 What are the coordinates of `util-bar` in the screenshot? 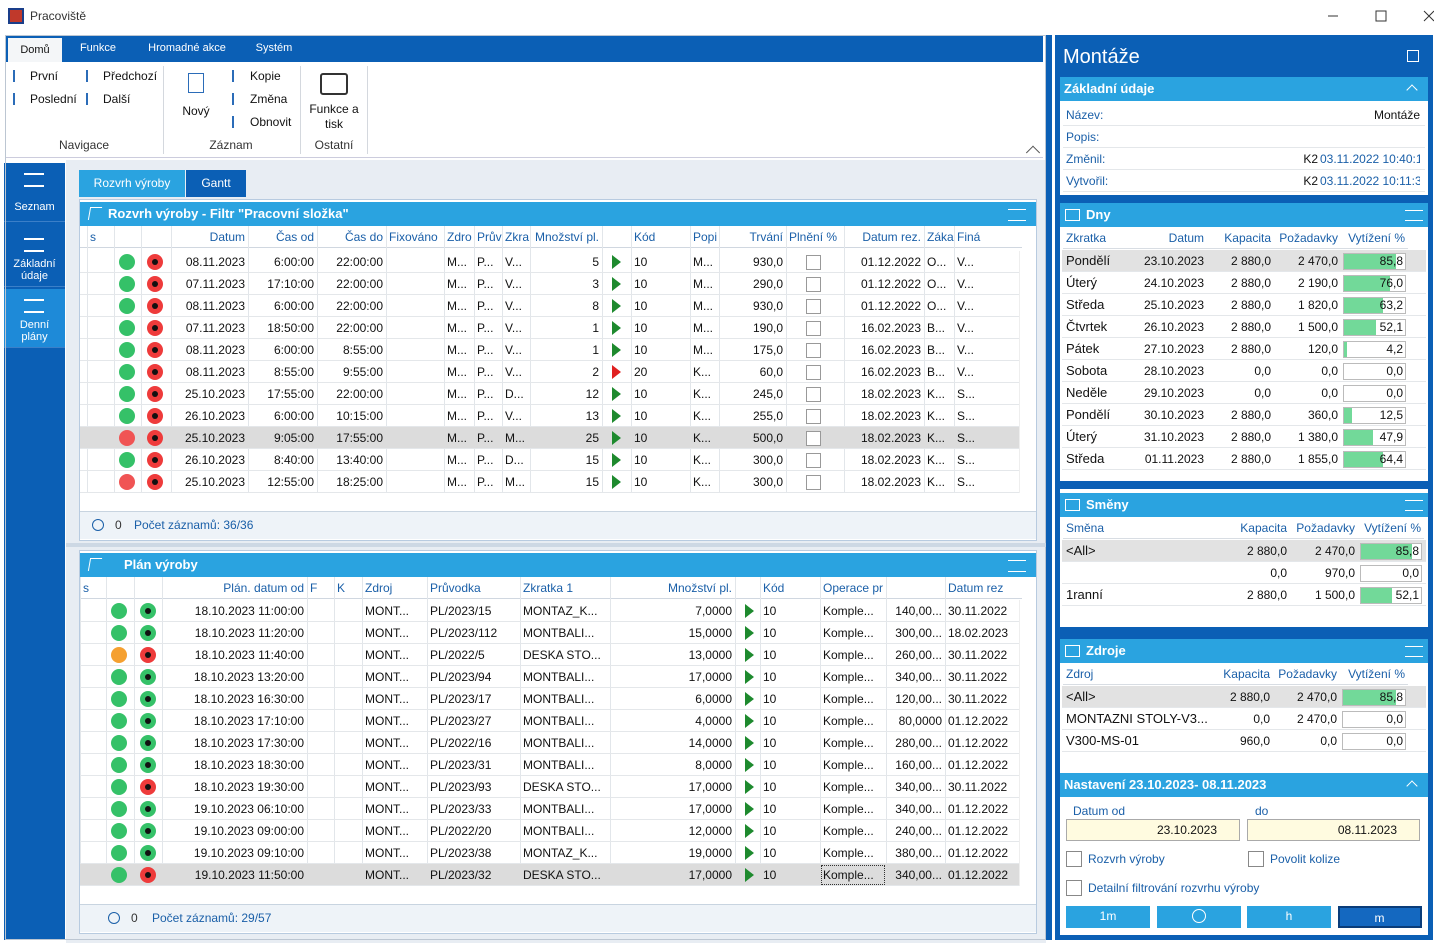 It's located at (1345, 349).